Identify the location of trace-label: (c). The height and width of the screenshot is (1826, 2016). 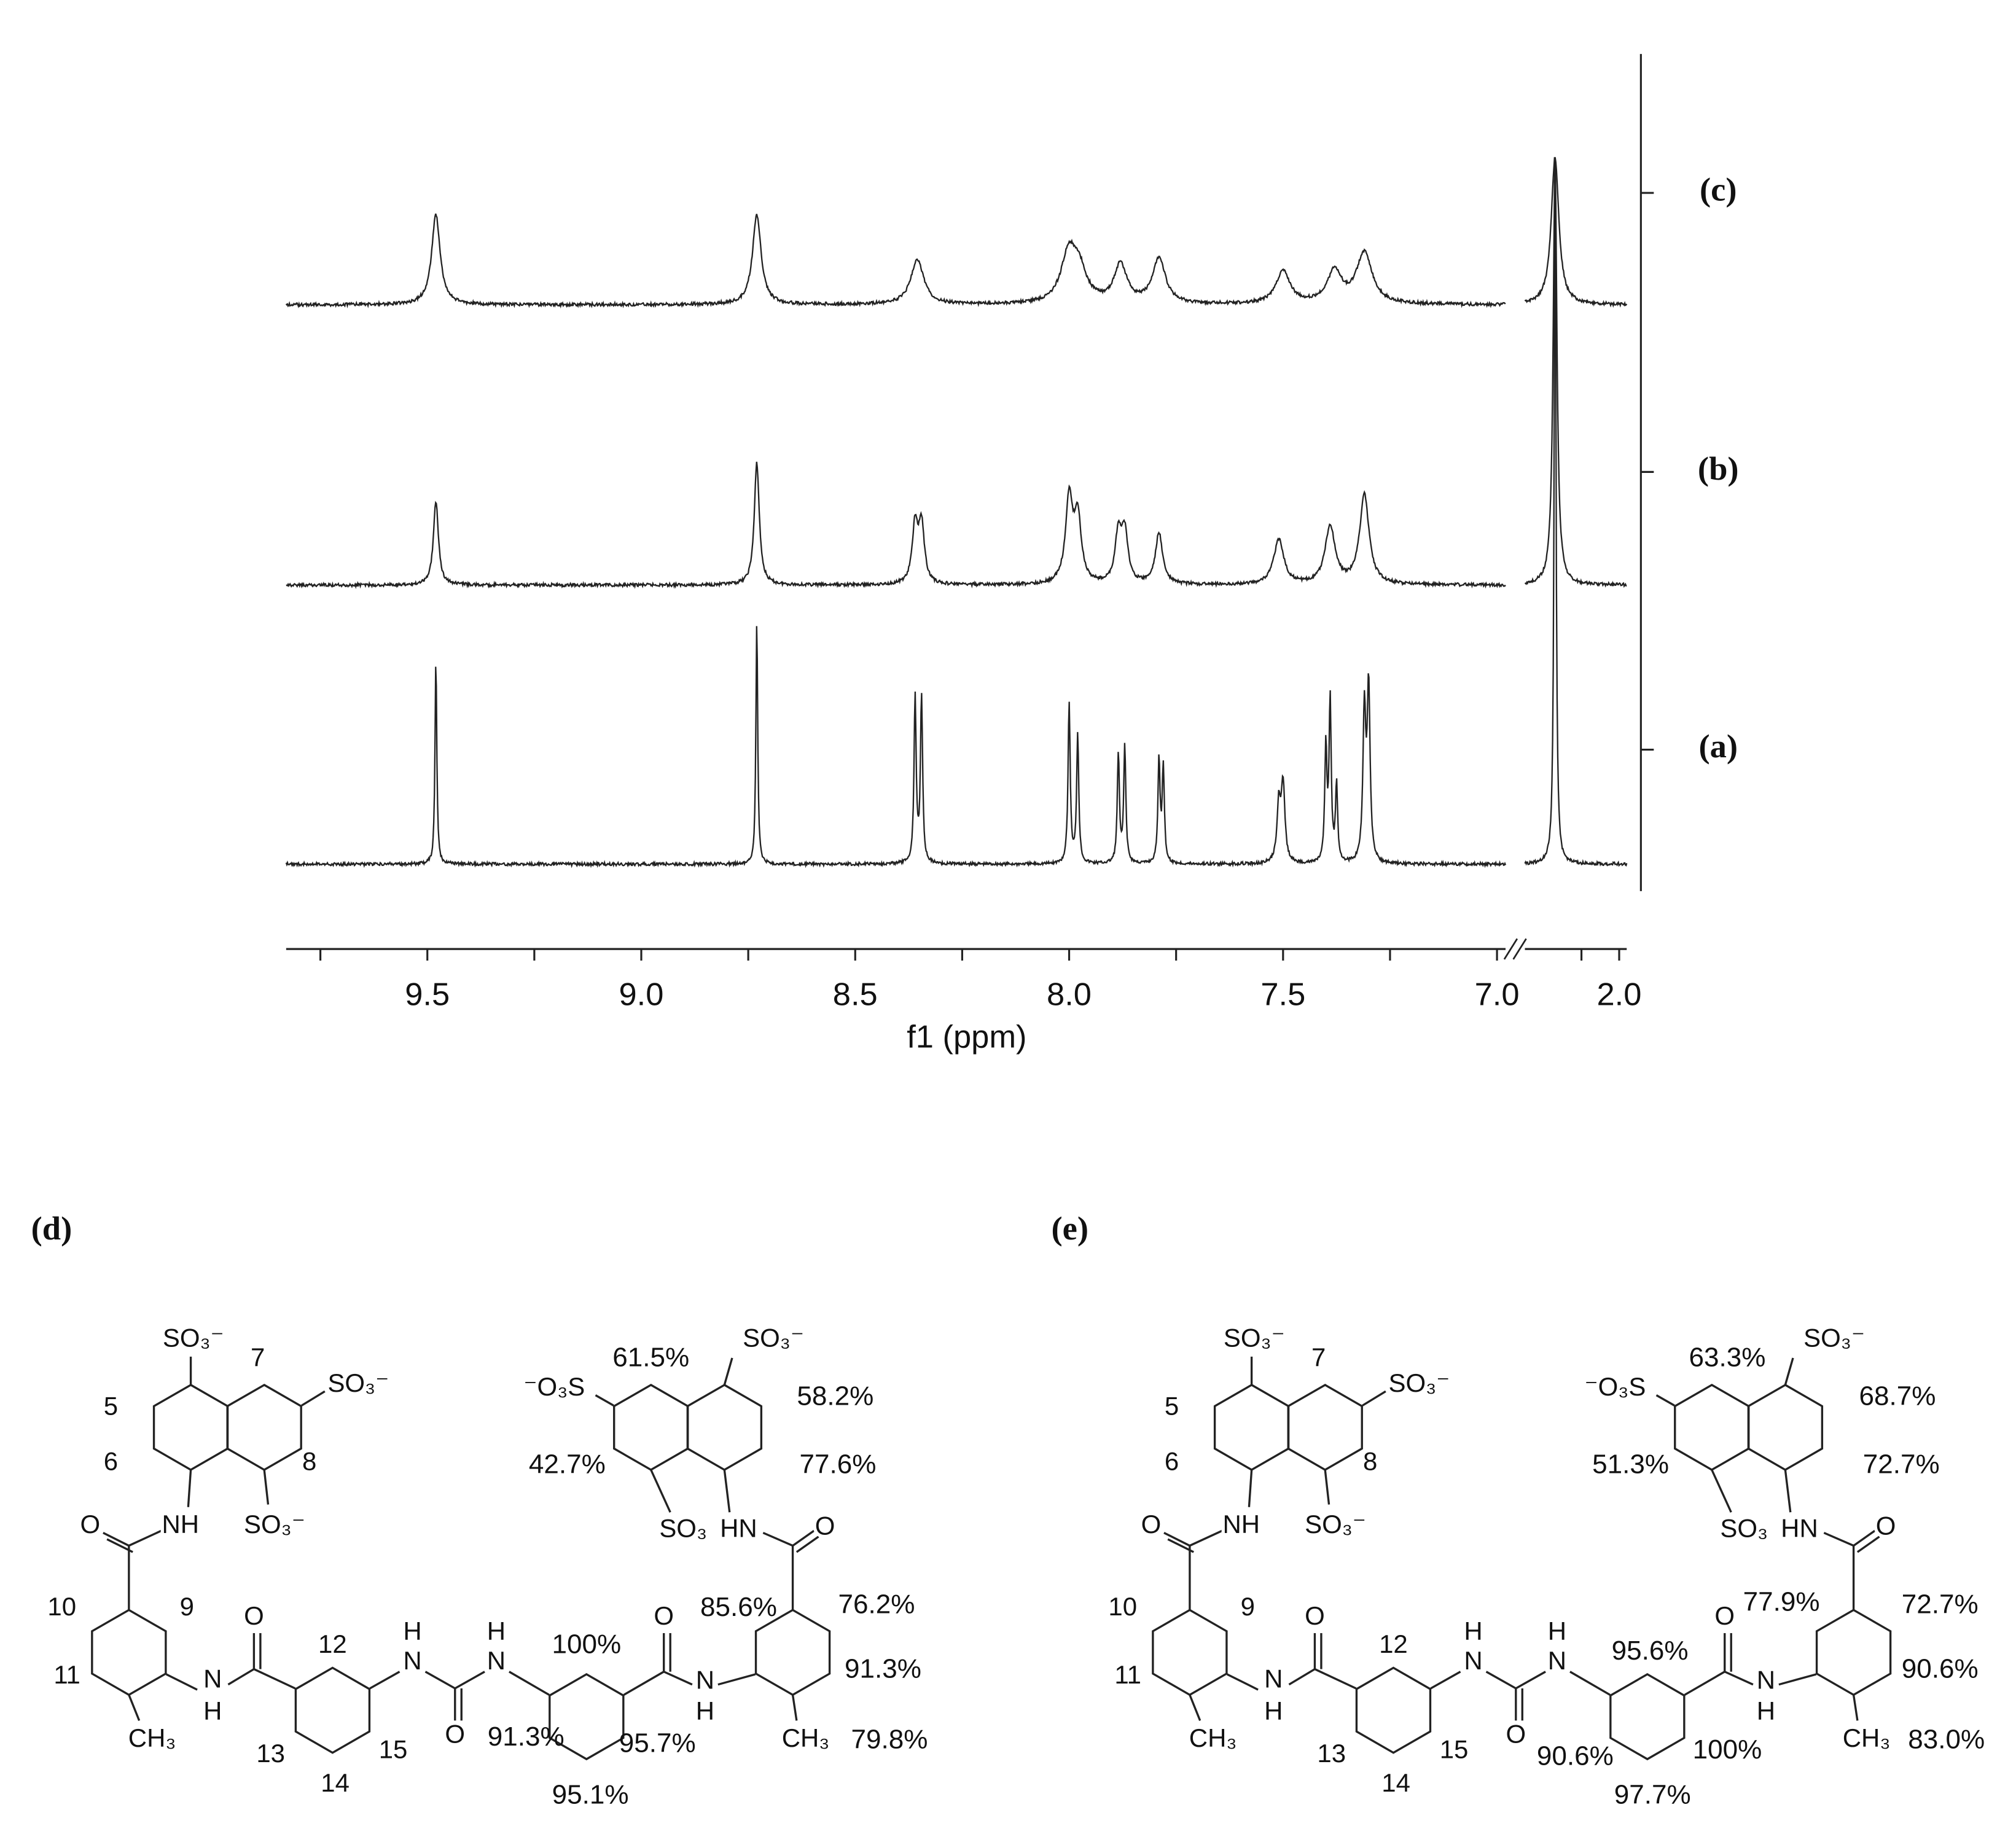
(1719, 189).